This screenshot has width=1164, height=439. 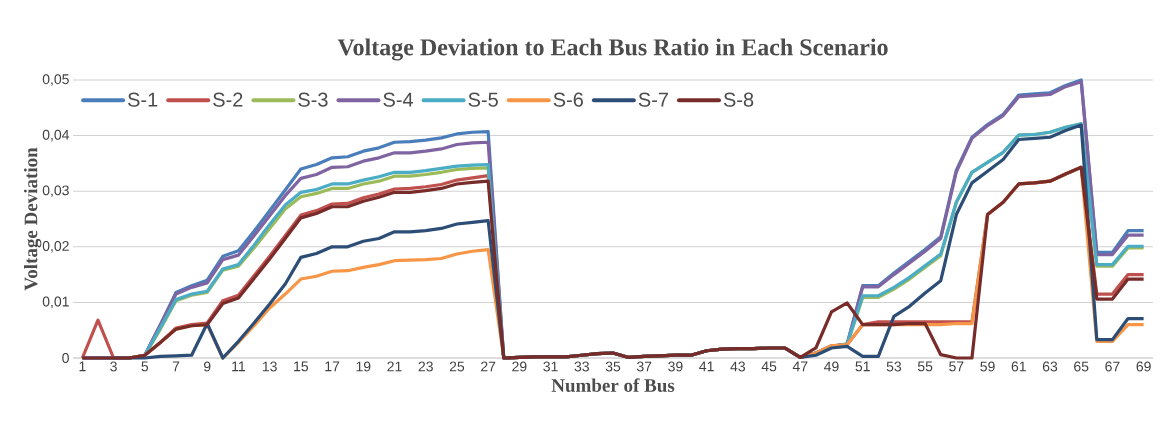 I want to click on x-tick-label: 31, so click(x=550, y=366).